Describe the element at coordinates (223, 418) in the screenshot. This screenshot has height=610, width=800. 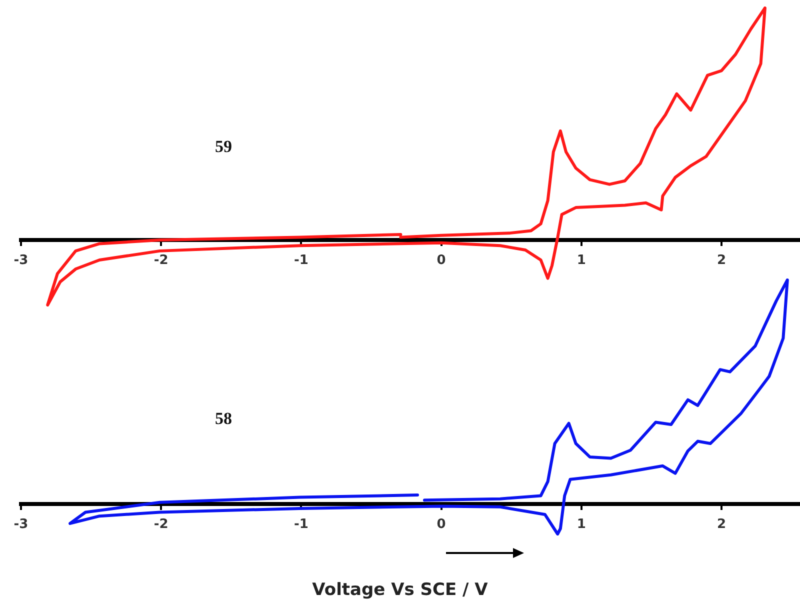
I see `annotation: 58` at that location.